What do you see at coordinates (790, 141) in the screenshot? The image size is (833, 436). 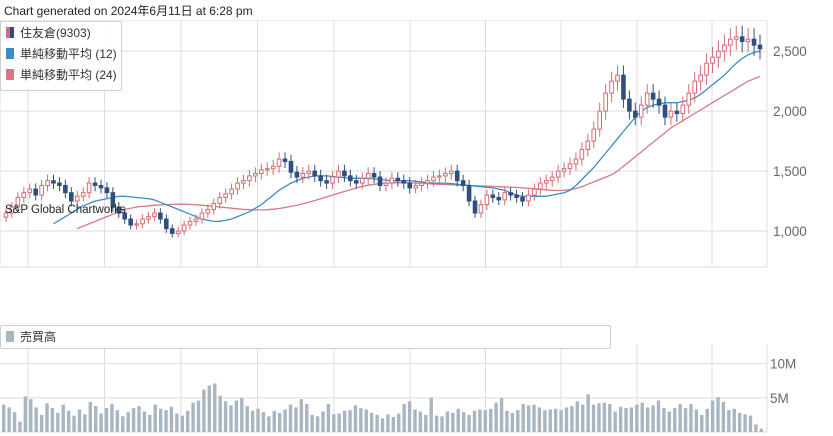 I see `price-y-axis: 1,000 1,500 2,000 2,500` at bounding box center [790, 141].